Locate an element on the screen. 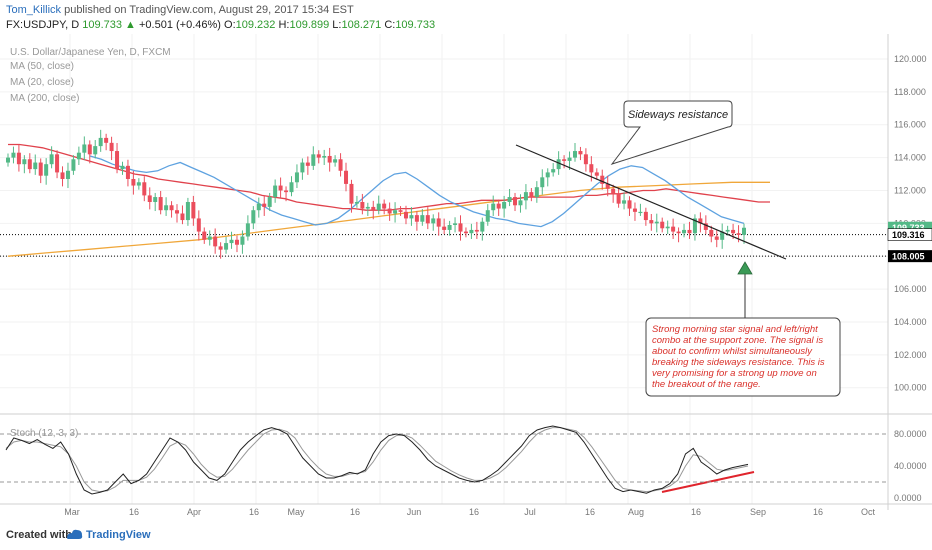  x-tick-label: Sep is located at coordinates (758, 512).